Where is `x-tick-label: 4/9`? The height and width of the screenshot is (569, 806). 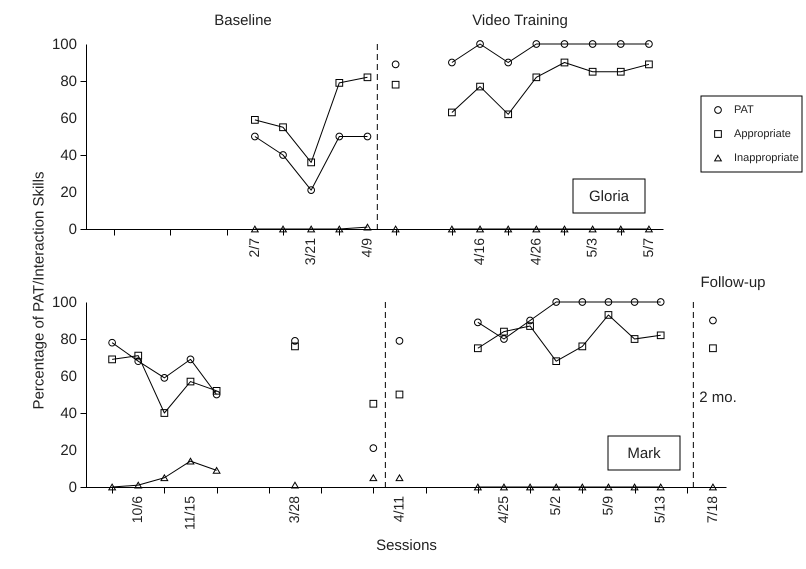
x-tick-label: 4/9 is located at coordinates (366, 248).